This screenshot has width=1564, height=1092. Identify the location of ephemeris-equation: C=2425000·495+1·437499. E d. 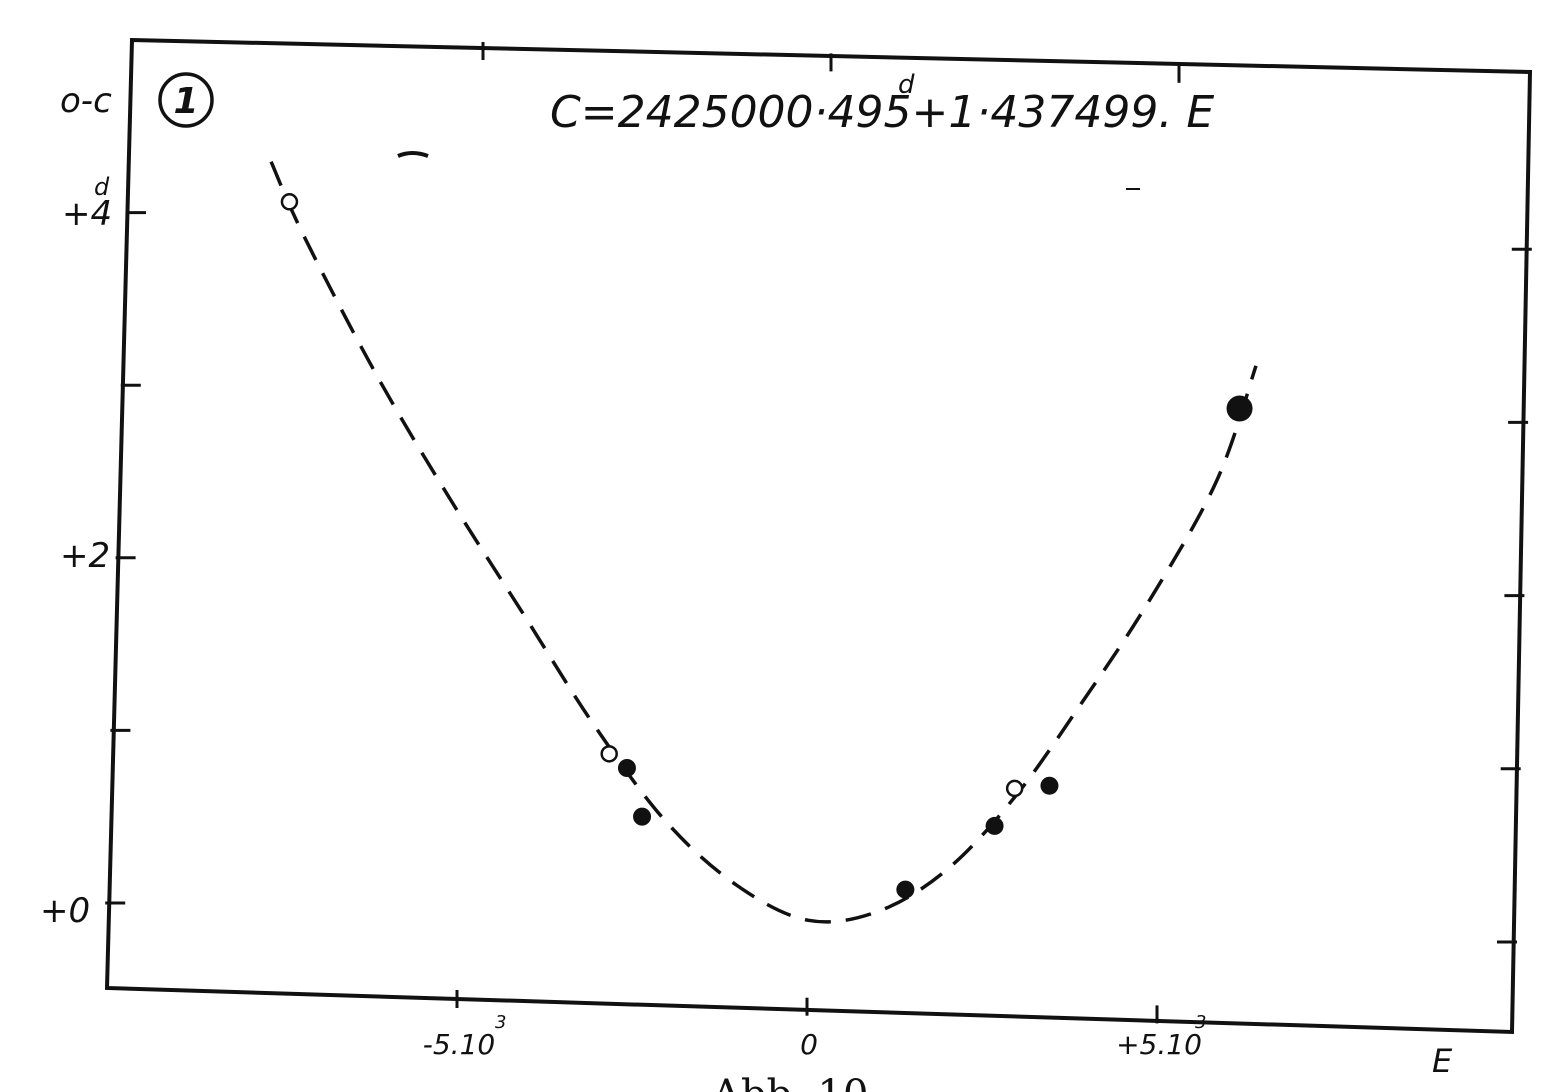
(882, 104).